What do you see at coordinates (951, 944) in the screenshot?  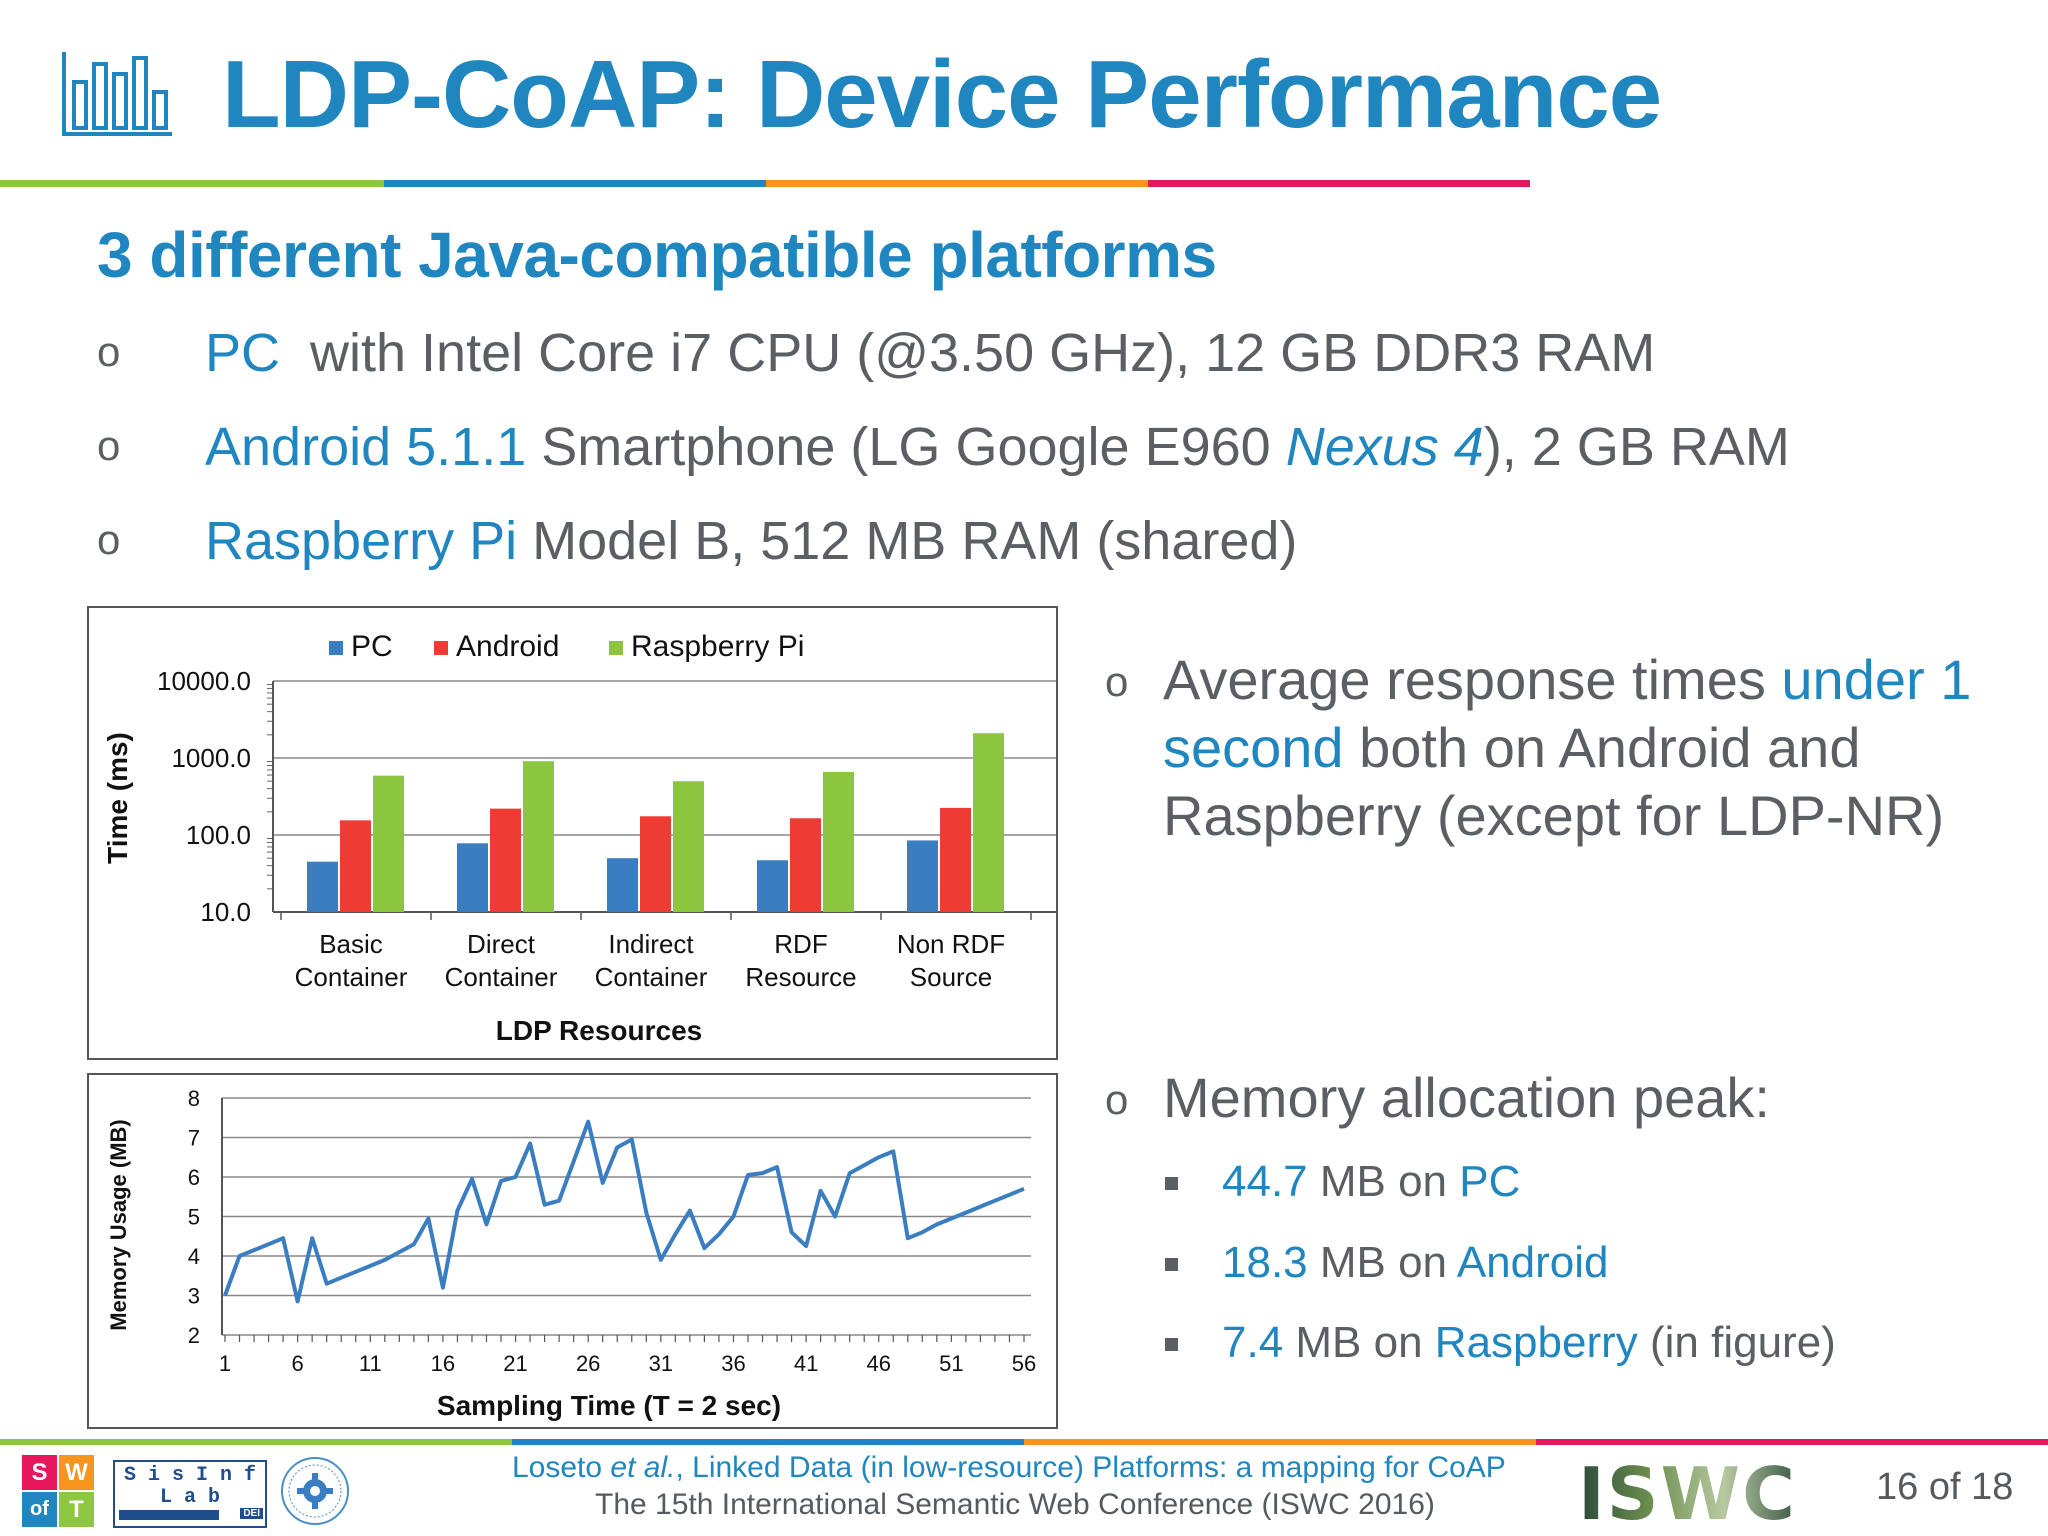 I see `x-tick-label: Non RDF` at bounding box center [951, 944].